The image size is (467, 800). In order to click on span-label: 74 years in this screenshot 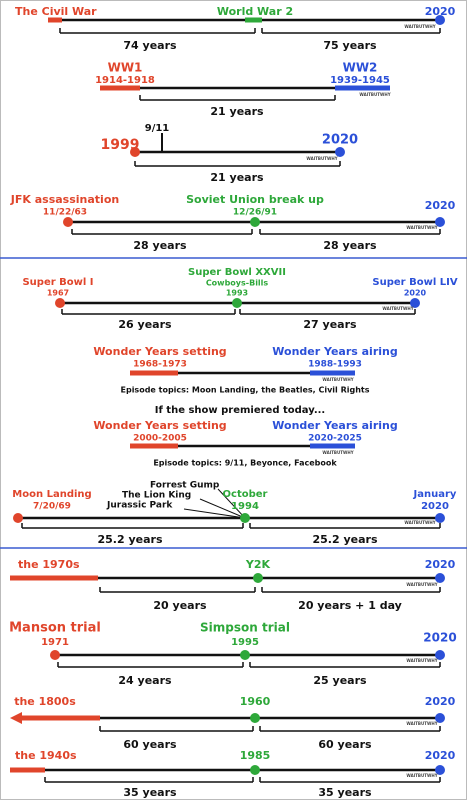, I will do `click(150, 45)`.